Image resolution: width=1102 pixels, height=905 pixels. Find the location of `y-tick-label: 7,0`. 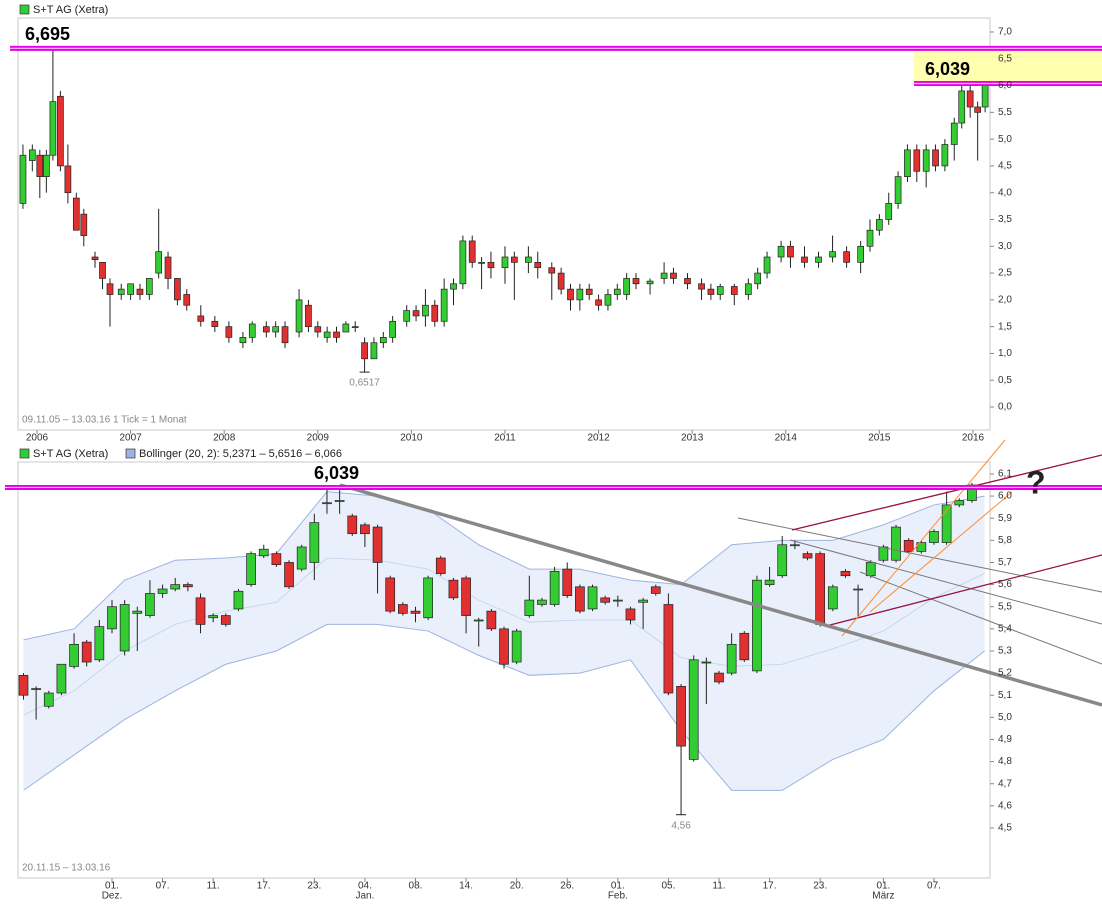

y-tick-label: 7,0 is located at coordinates (1005, 32).